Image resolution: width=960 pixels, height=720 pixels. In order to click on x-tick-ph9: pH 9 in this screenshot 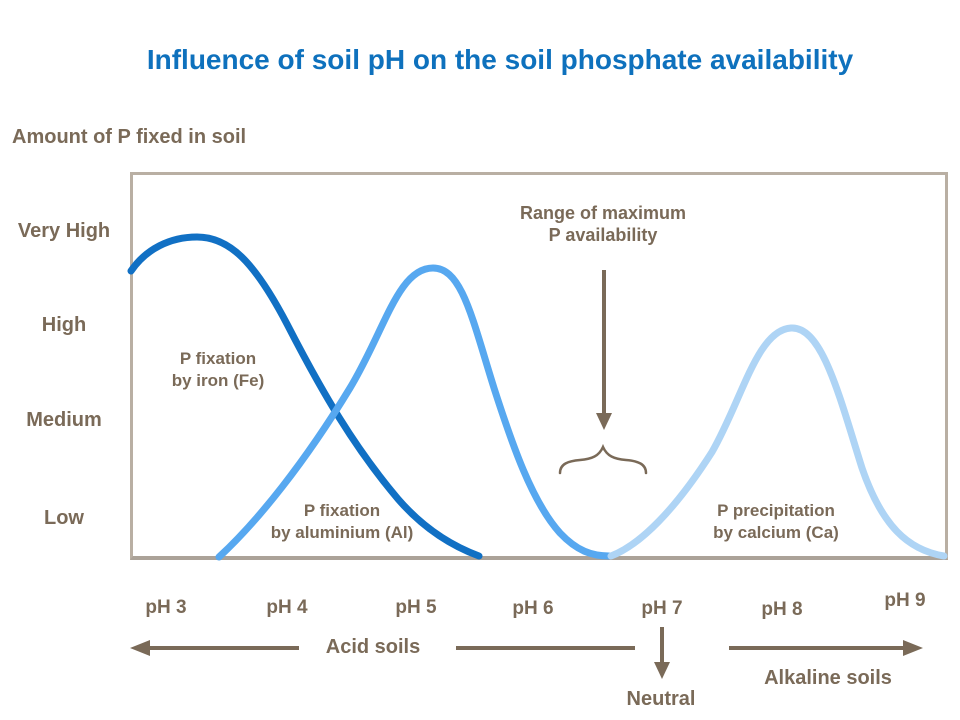, I will do `click(905, 600)`.